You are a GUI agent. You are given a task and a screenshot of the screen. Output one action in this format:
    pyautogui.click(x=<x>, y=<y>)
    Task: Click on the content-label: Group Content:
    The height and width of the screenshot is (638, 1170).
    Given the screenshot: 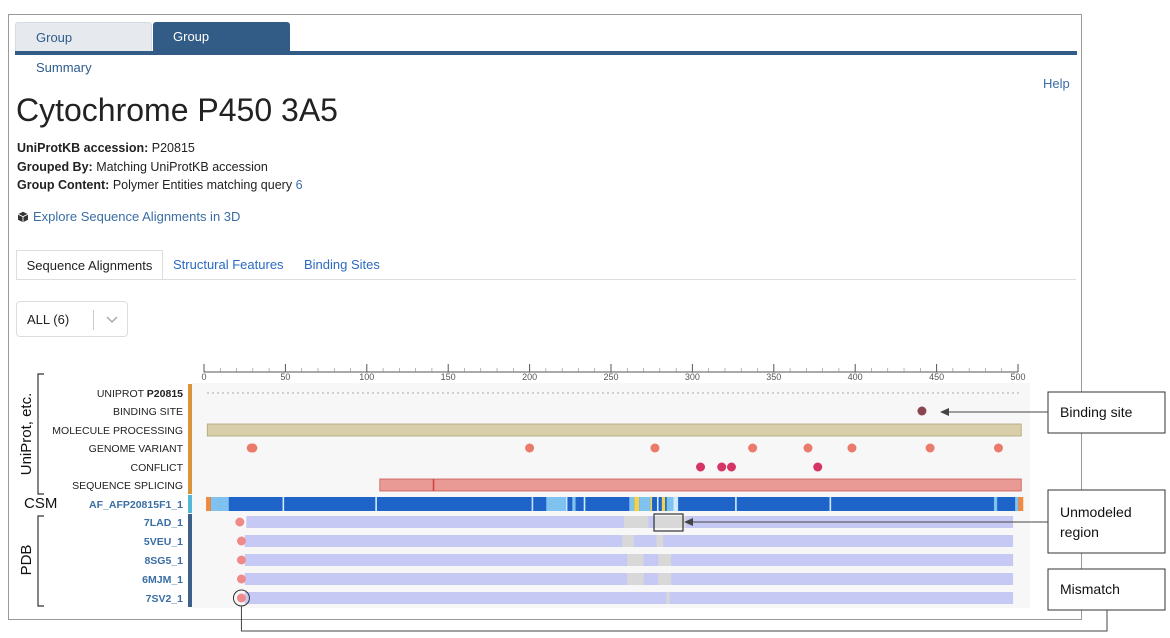 What is the action you would take?
    pyautogui.click(x=63, y=185)
    